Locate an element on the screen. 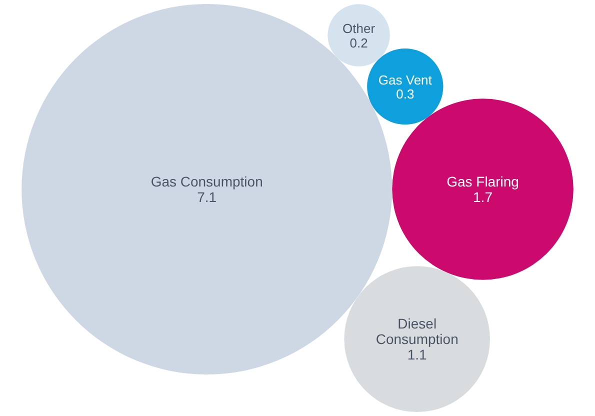  data-label: 0.3 is located at coordinates (405, 94).